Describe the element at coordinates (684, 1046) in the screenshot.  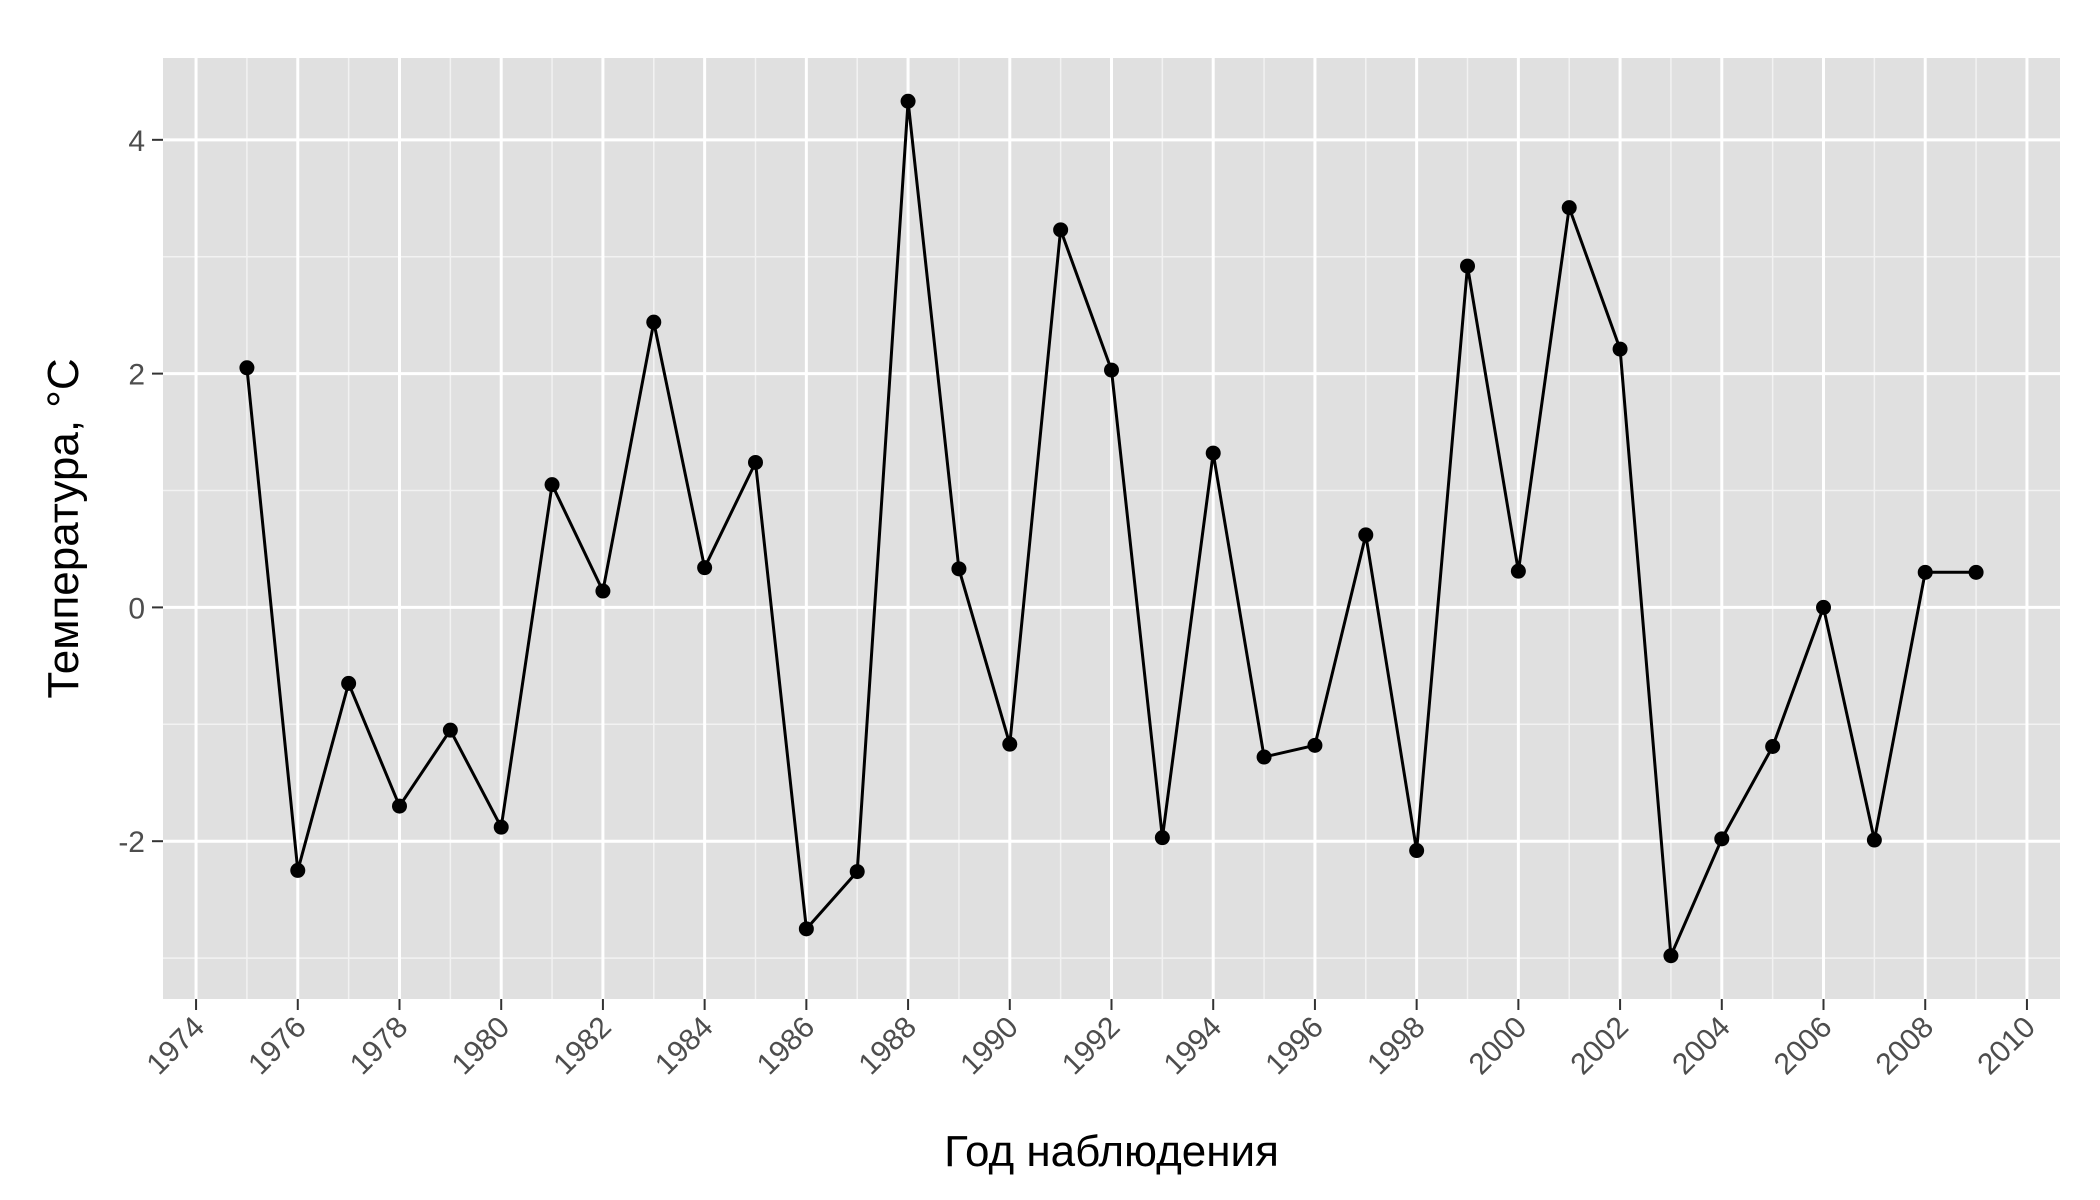
I see `x-tick-label: 1984` at that location.